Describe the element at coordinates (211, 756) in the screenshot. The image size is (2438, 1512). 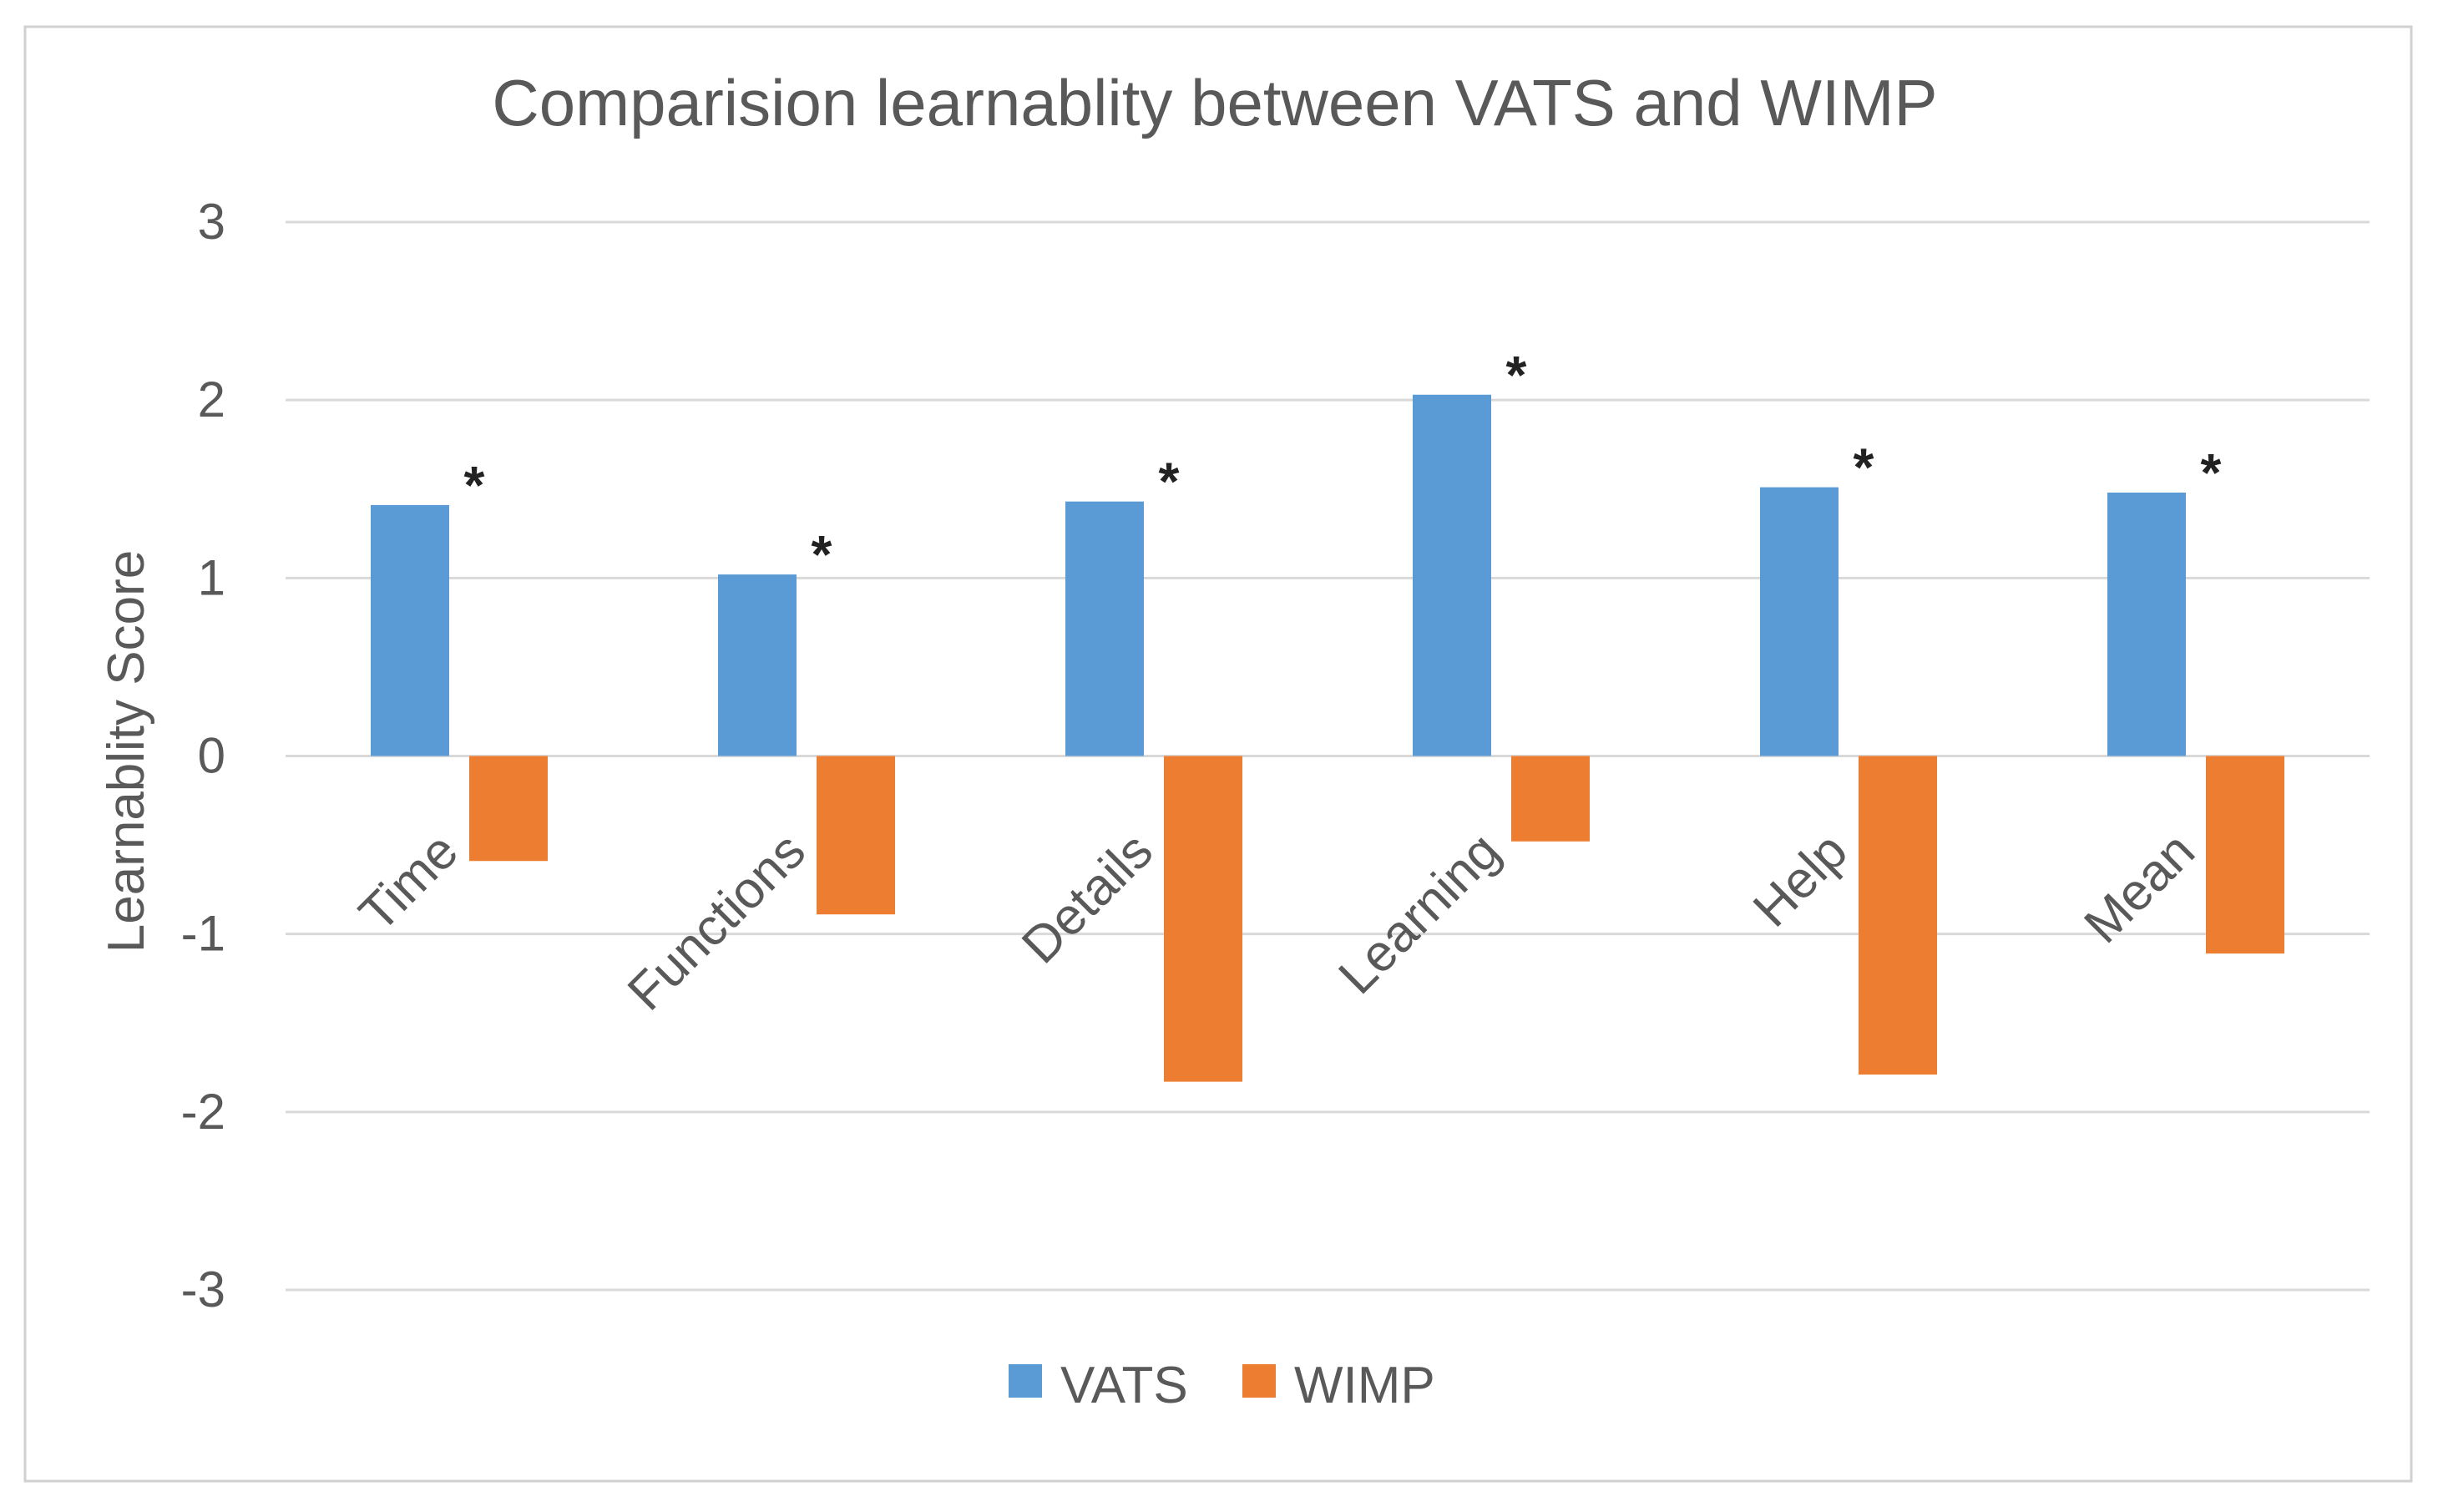
I see `y-tick-label: 0` at that location.